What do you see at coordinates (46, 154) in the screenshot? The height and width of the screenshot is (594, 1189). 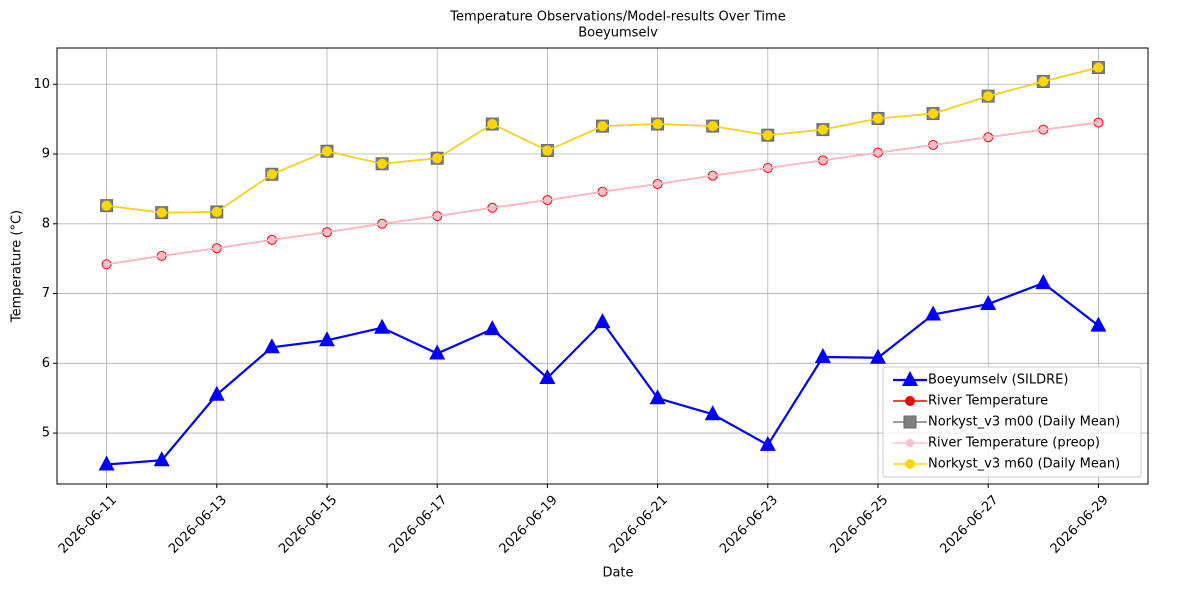 I see `y-tick-label: 9` at bounding box center [46, 154].